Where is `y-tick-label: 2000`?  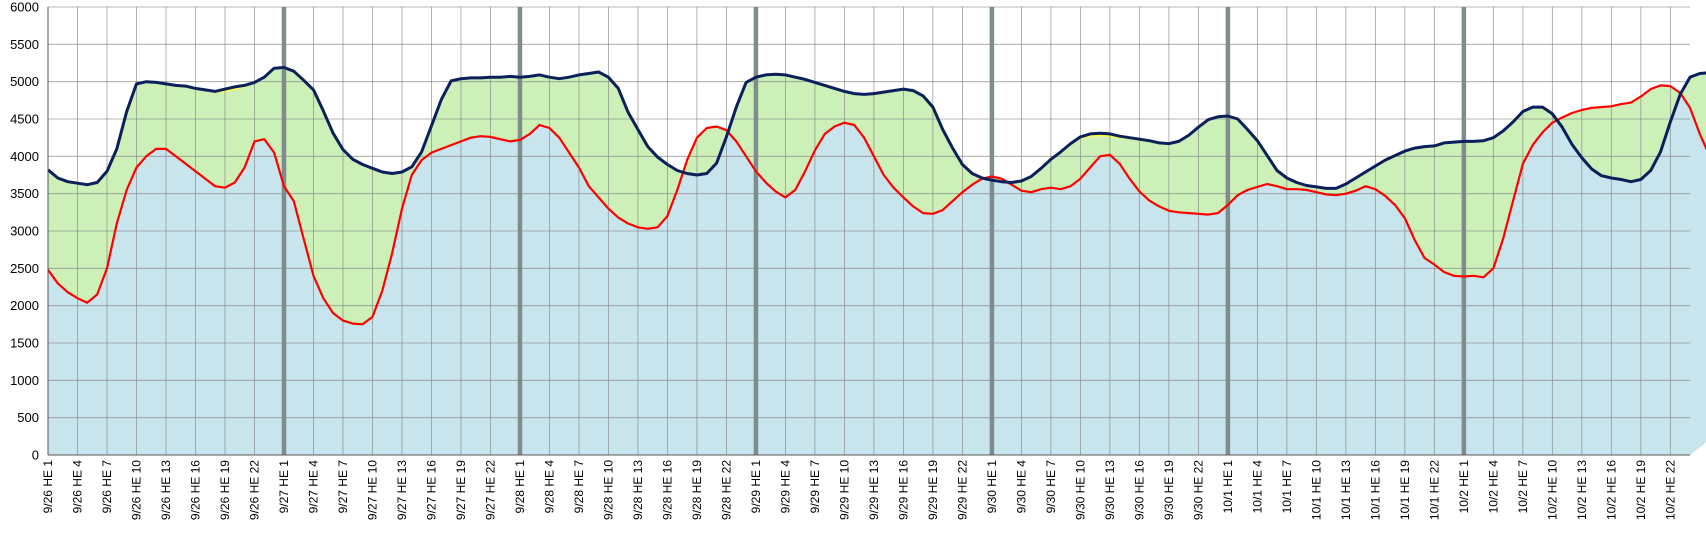 y-tick-label: 2000 is located at coordinates (24, 305).